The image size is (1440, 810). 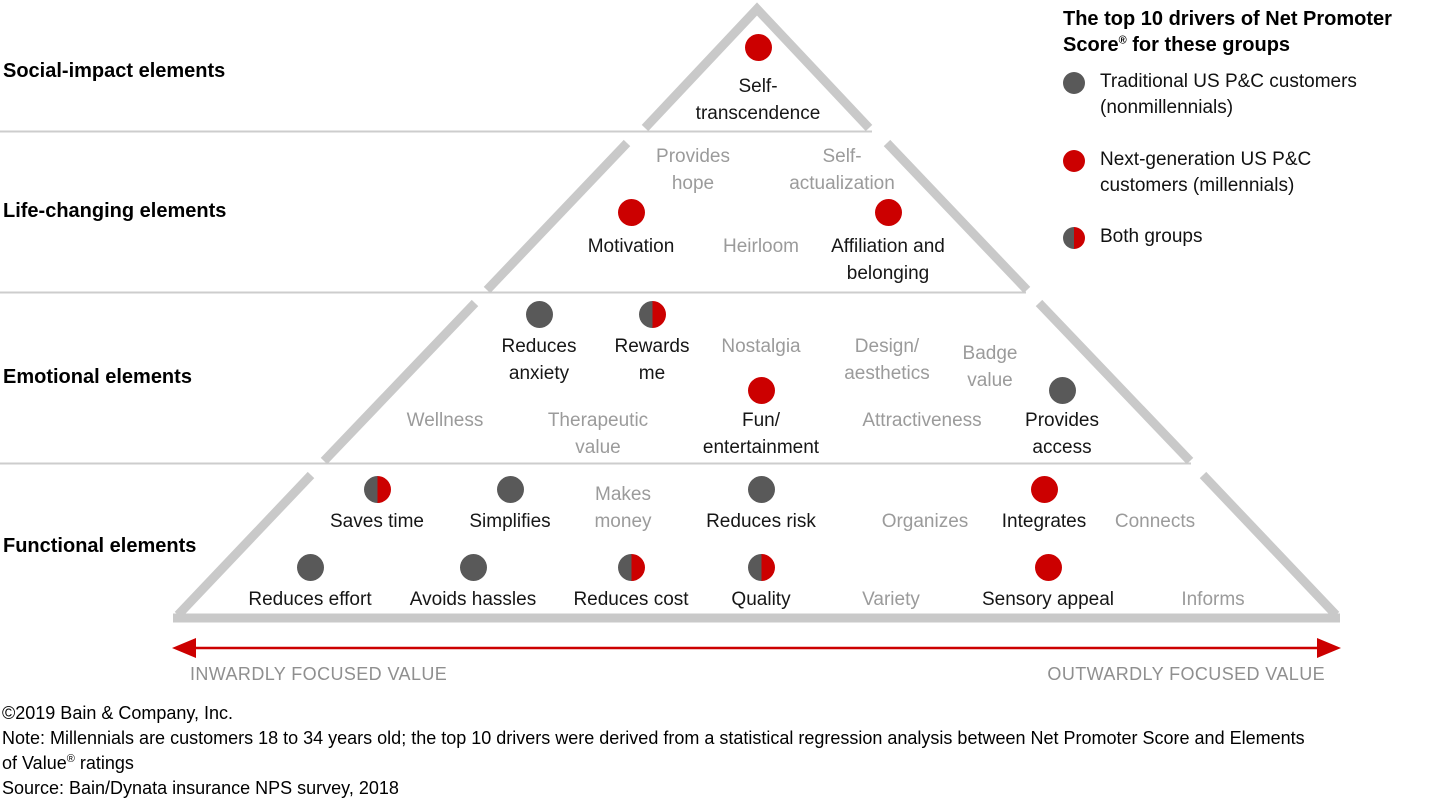 What do you see at coordinates (510, 521) in the screenshot?
I see `element-simplifies: Simplifies` at bounding box center [510, 521].